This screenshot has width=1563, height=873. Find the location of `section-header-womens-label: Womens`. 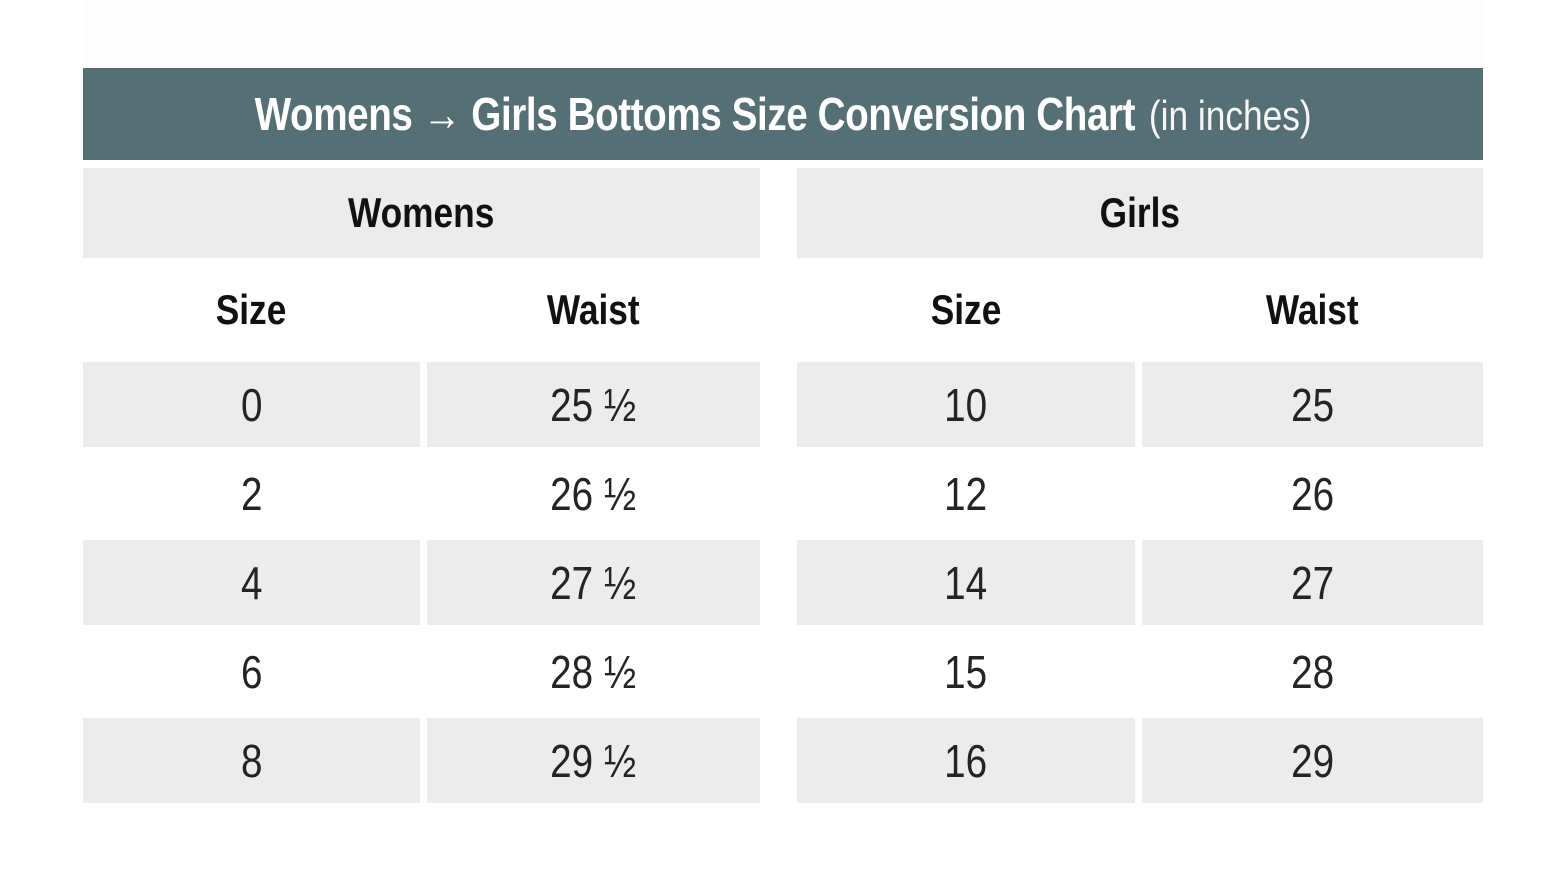

section-header-womens-label: Womens is located at coordinates (421, 212).